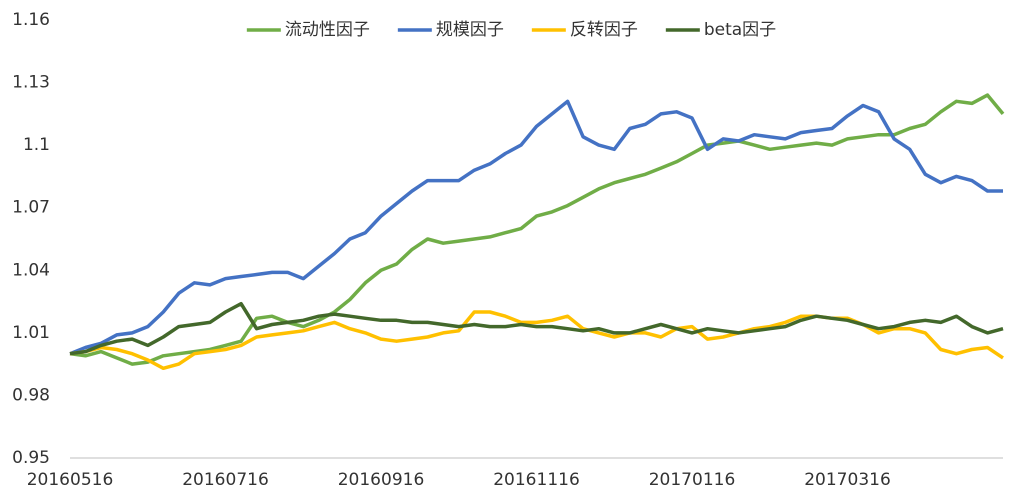 Image resolution: width=1014 pixels, height=498 pixels. Describe the element at coordinates (847, 480) in the screenshot. I see `x-tick-label: 20170316` at that location.